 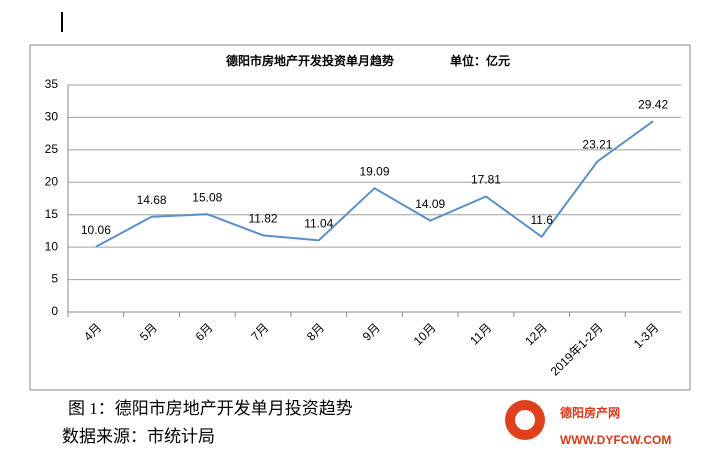 I want to click on data-label: 11.04, so click(x=318, y=224).